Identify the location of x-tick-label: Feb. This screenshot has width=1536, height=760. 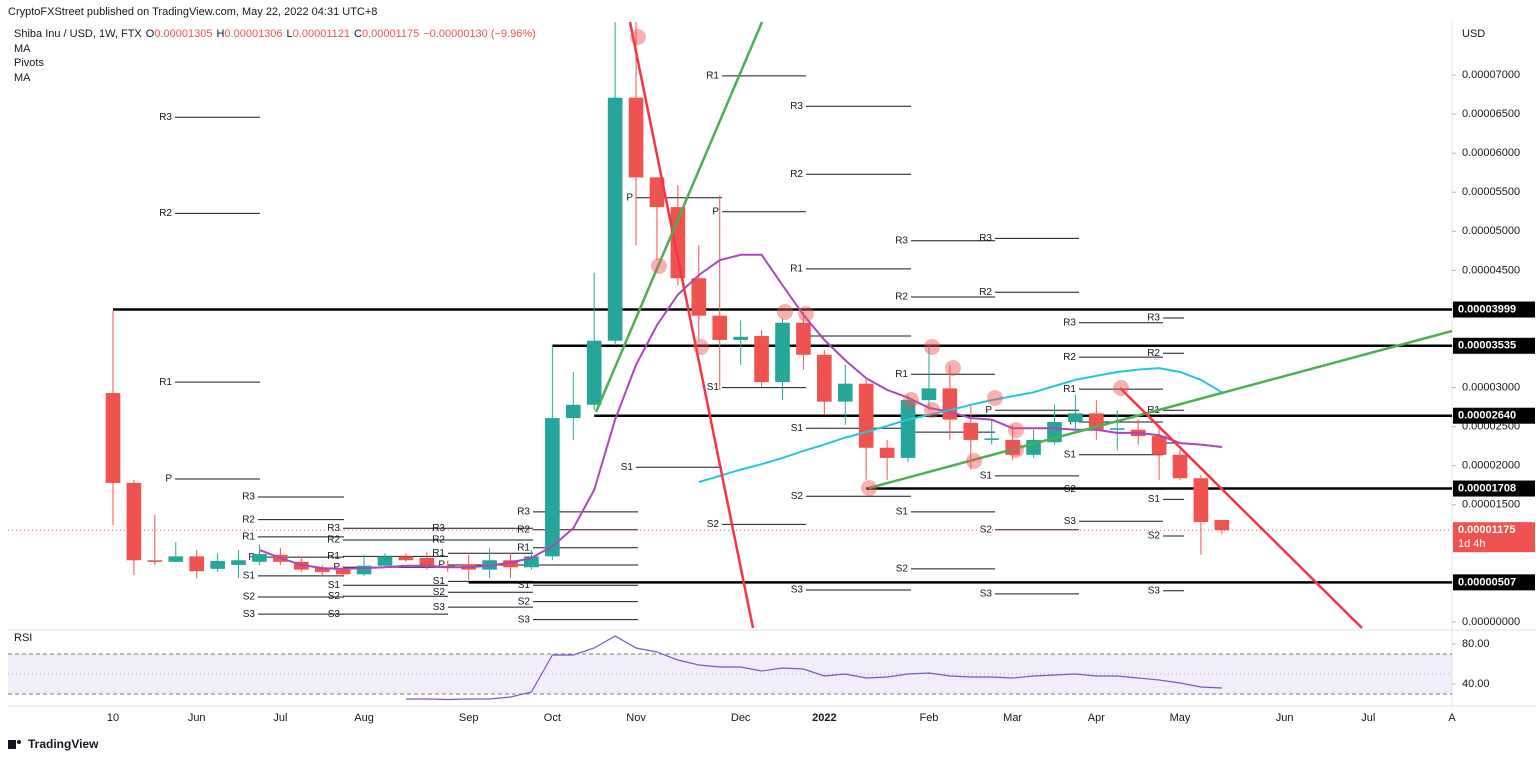
(928, 718).